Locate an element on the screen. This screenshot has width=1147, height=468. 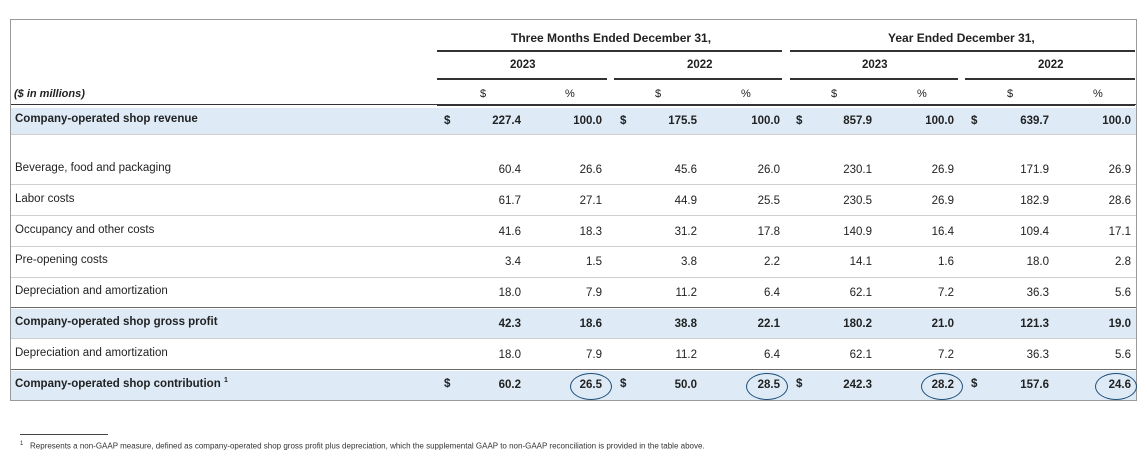
table-cell: 180.2 is located at coordinates (857, 324).